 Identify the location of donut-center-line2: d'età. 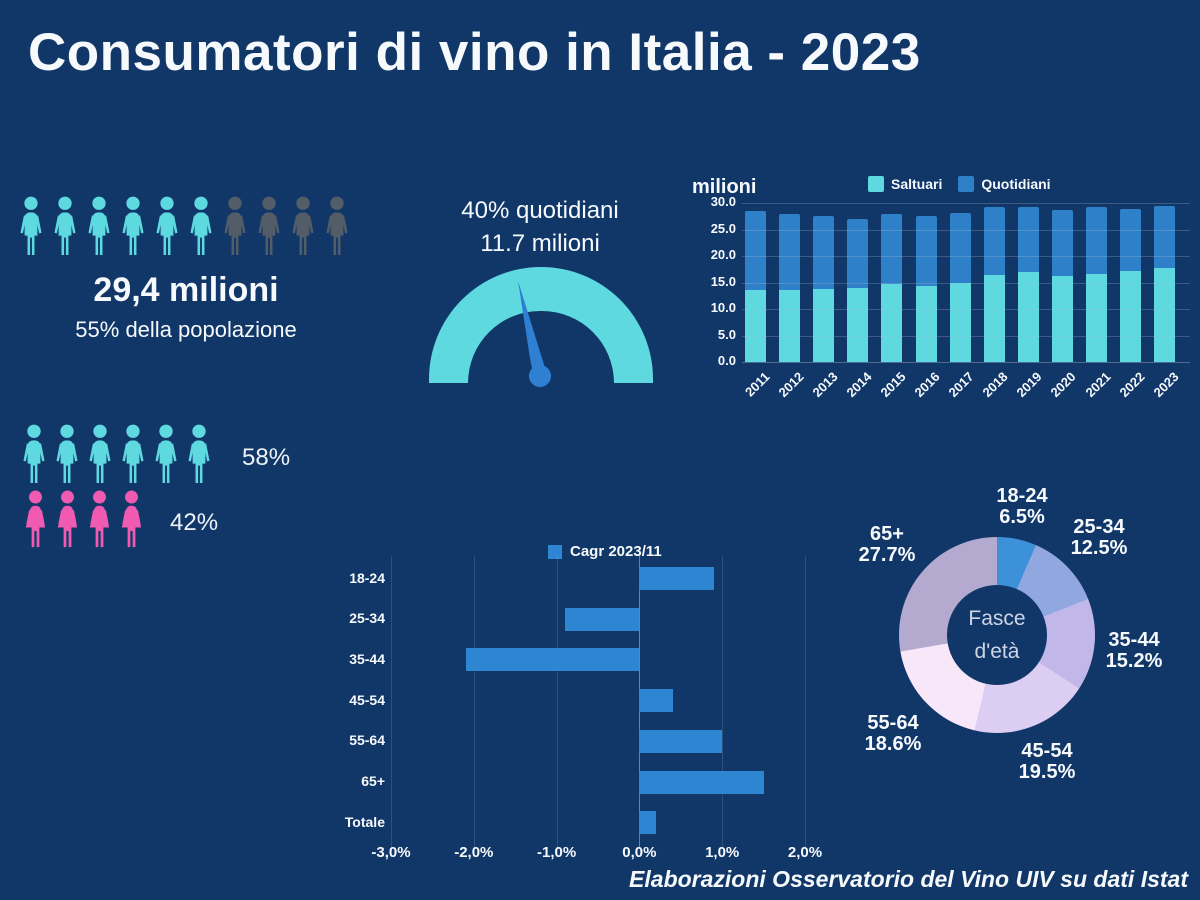
(997, 651).